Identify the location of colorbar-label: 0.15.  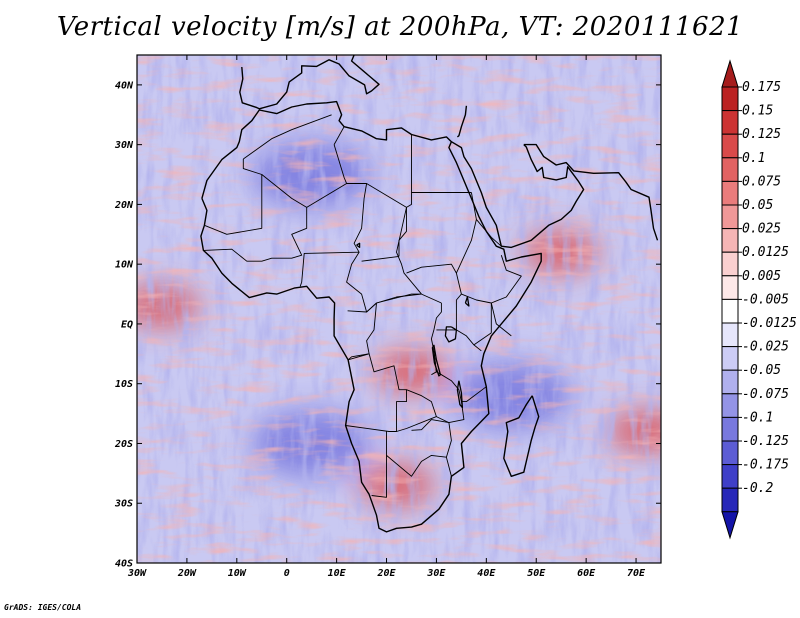
(757, 111).